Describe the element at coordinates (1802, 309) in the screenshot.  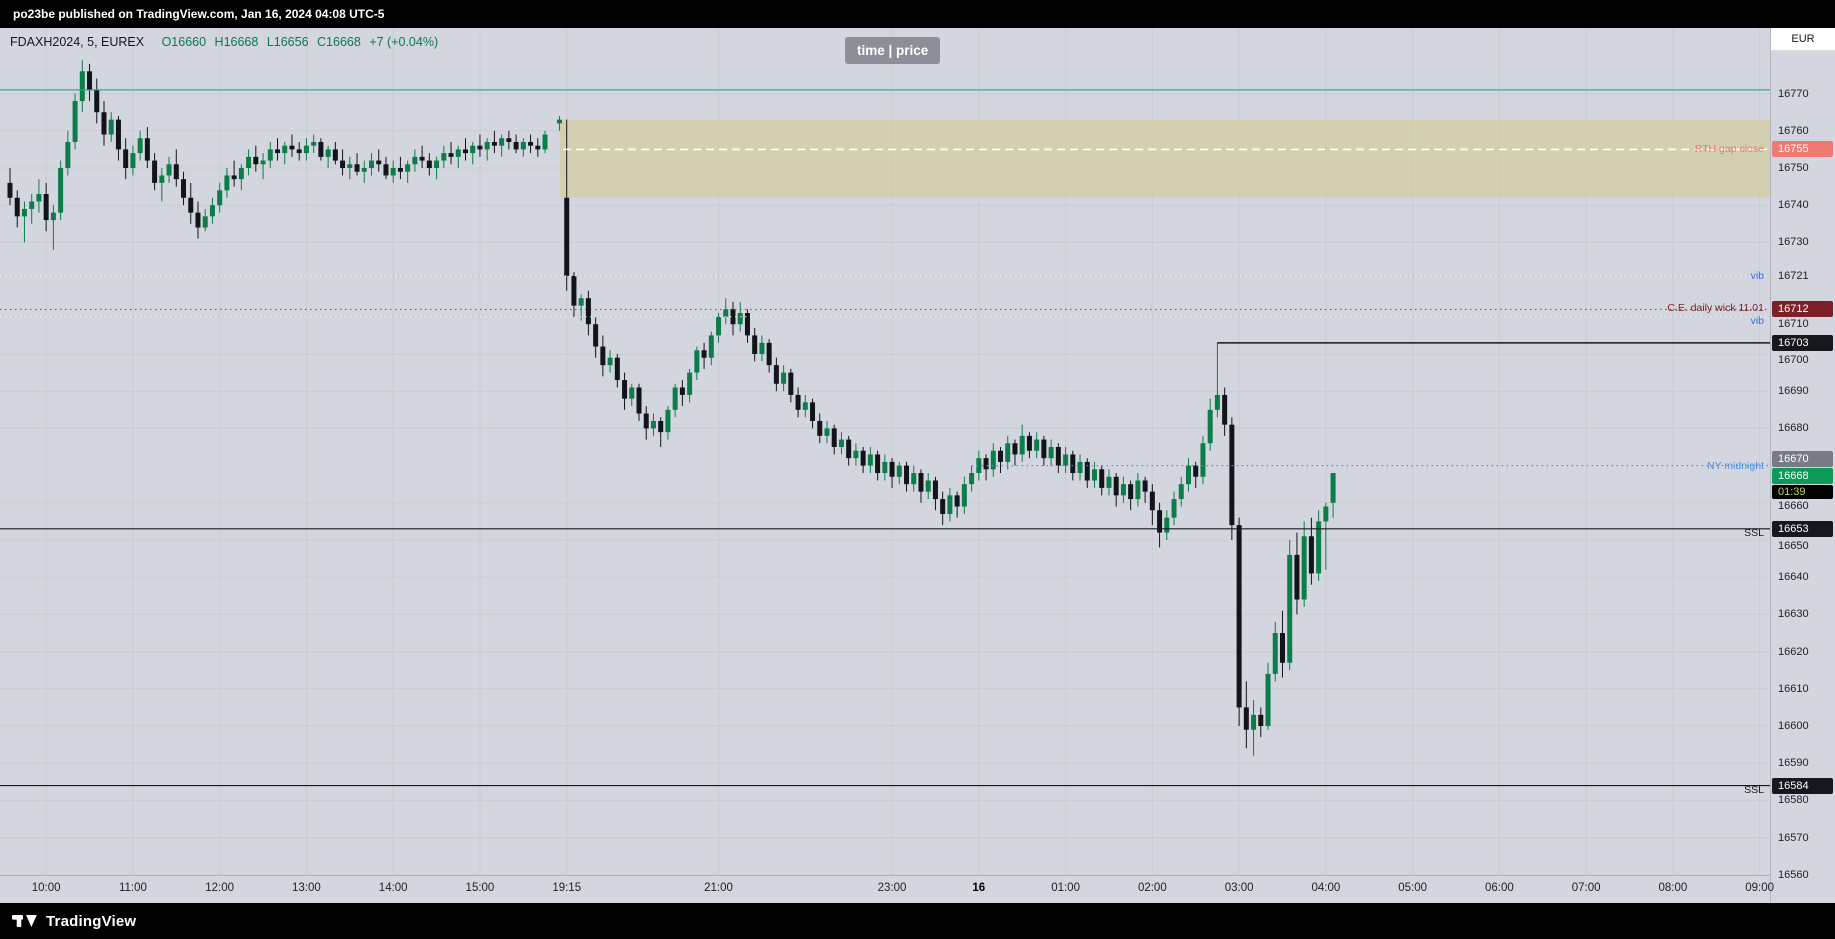
I see `price-label-16712: 16712` at that location.